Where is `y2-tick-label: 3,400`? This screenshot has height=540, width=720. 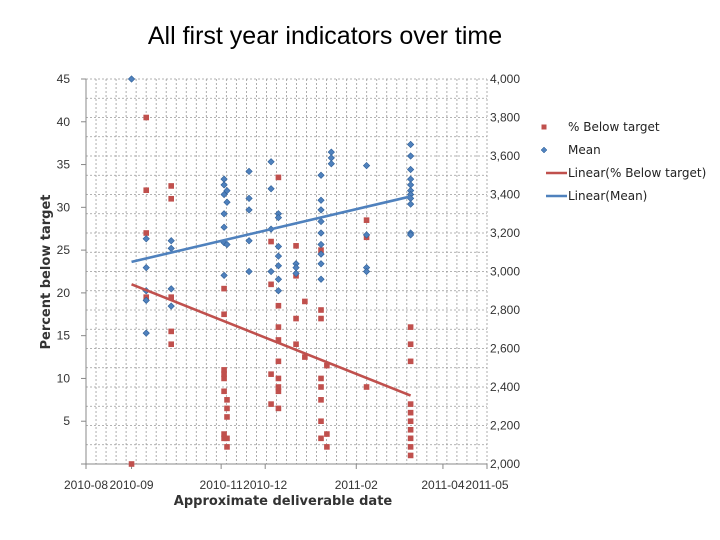
y2-tick-label: 3,400 is located at coordinates (505, 195).